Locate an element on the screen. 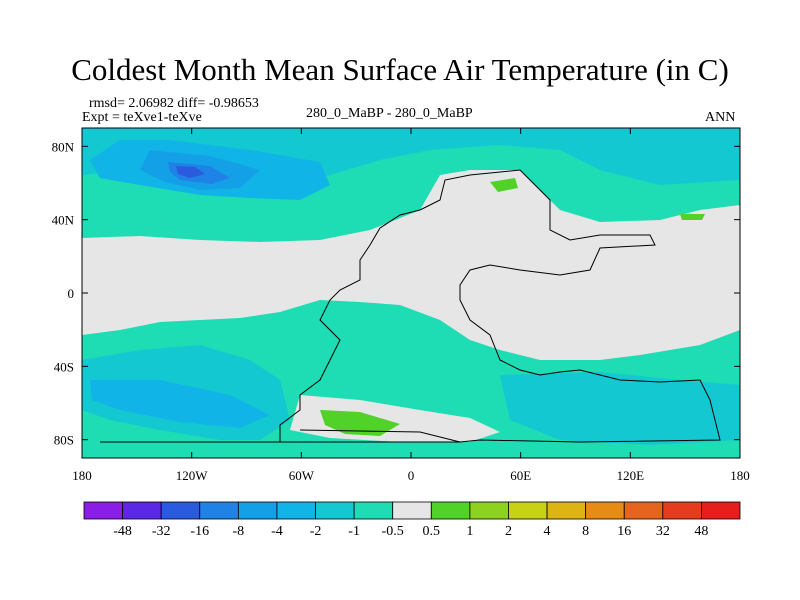 The width and height of the screenshot is (800, 600). colorbar-level-label: 32 is located at coordinates (663, 531).